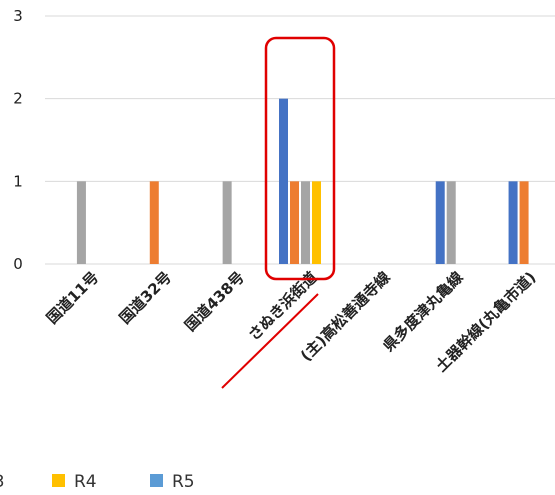  Describe the element at coordinates (214, 301) in the screenshot. I see `category-label-2: 国道438号` at that location.